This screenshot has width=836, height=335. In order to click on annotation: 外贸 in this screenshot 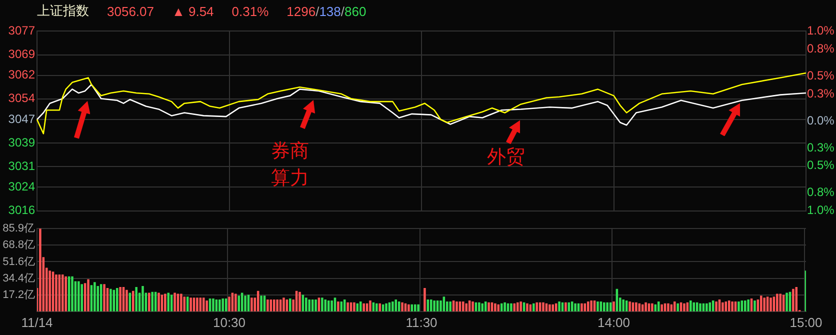, I will do `click(506, 157)`.